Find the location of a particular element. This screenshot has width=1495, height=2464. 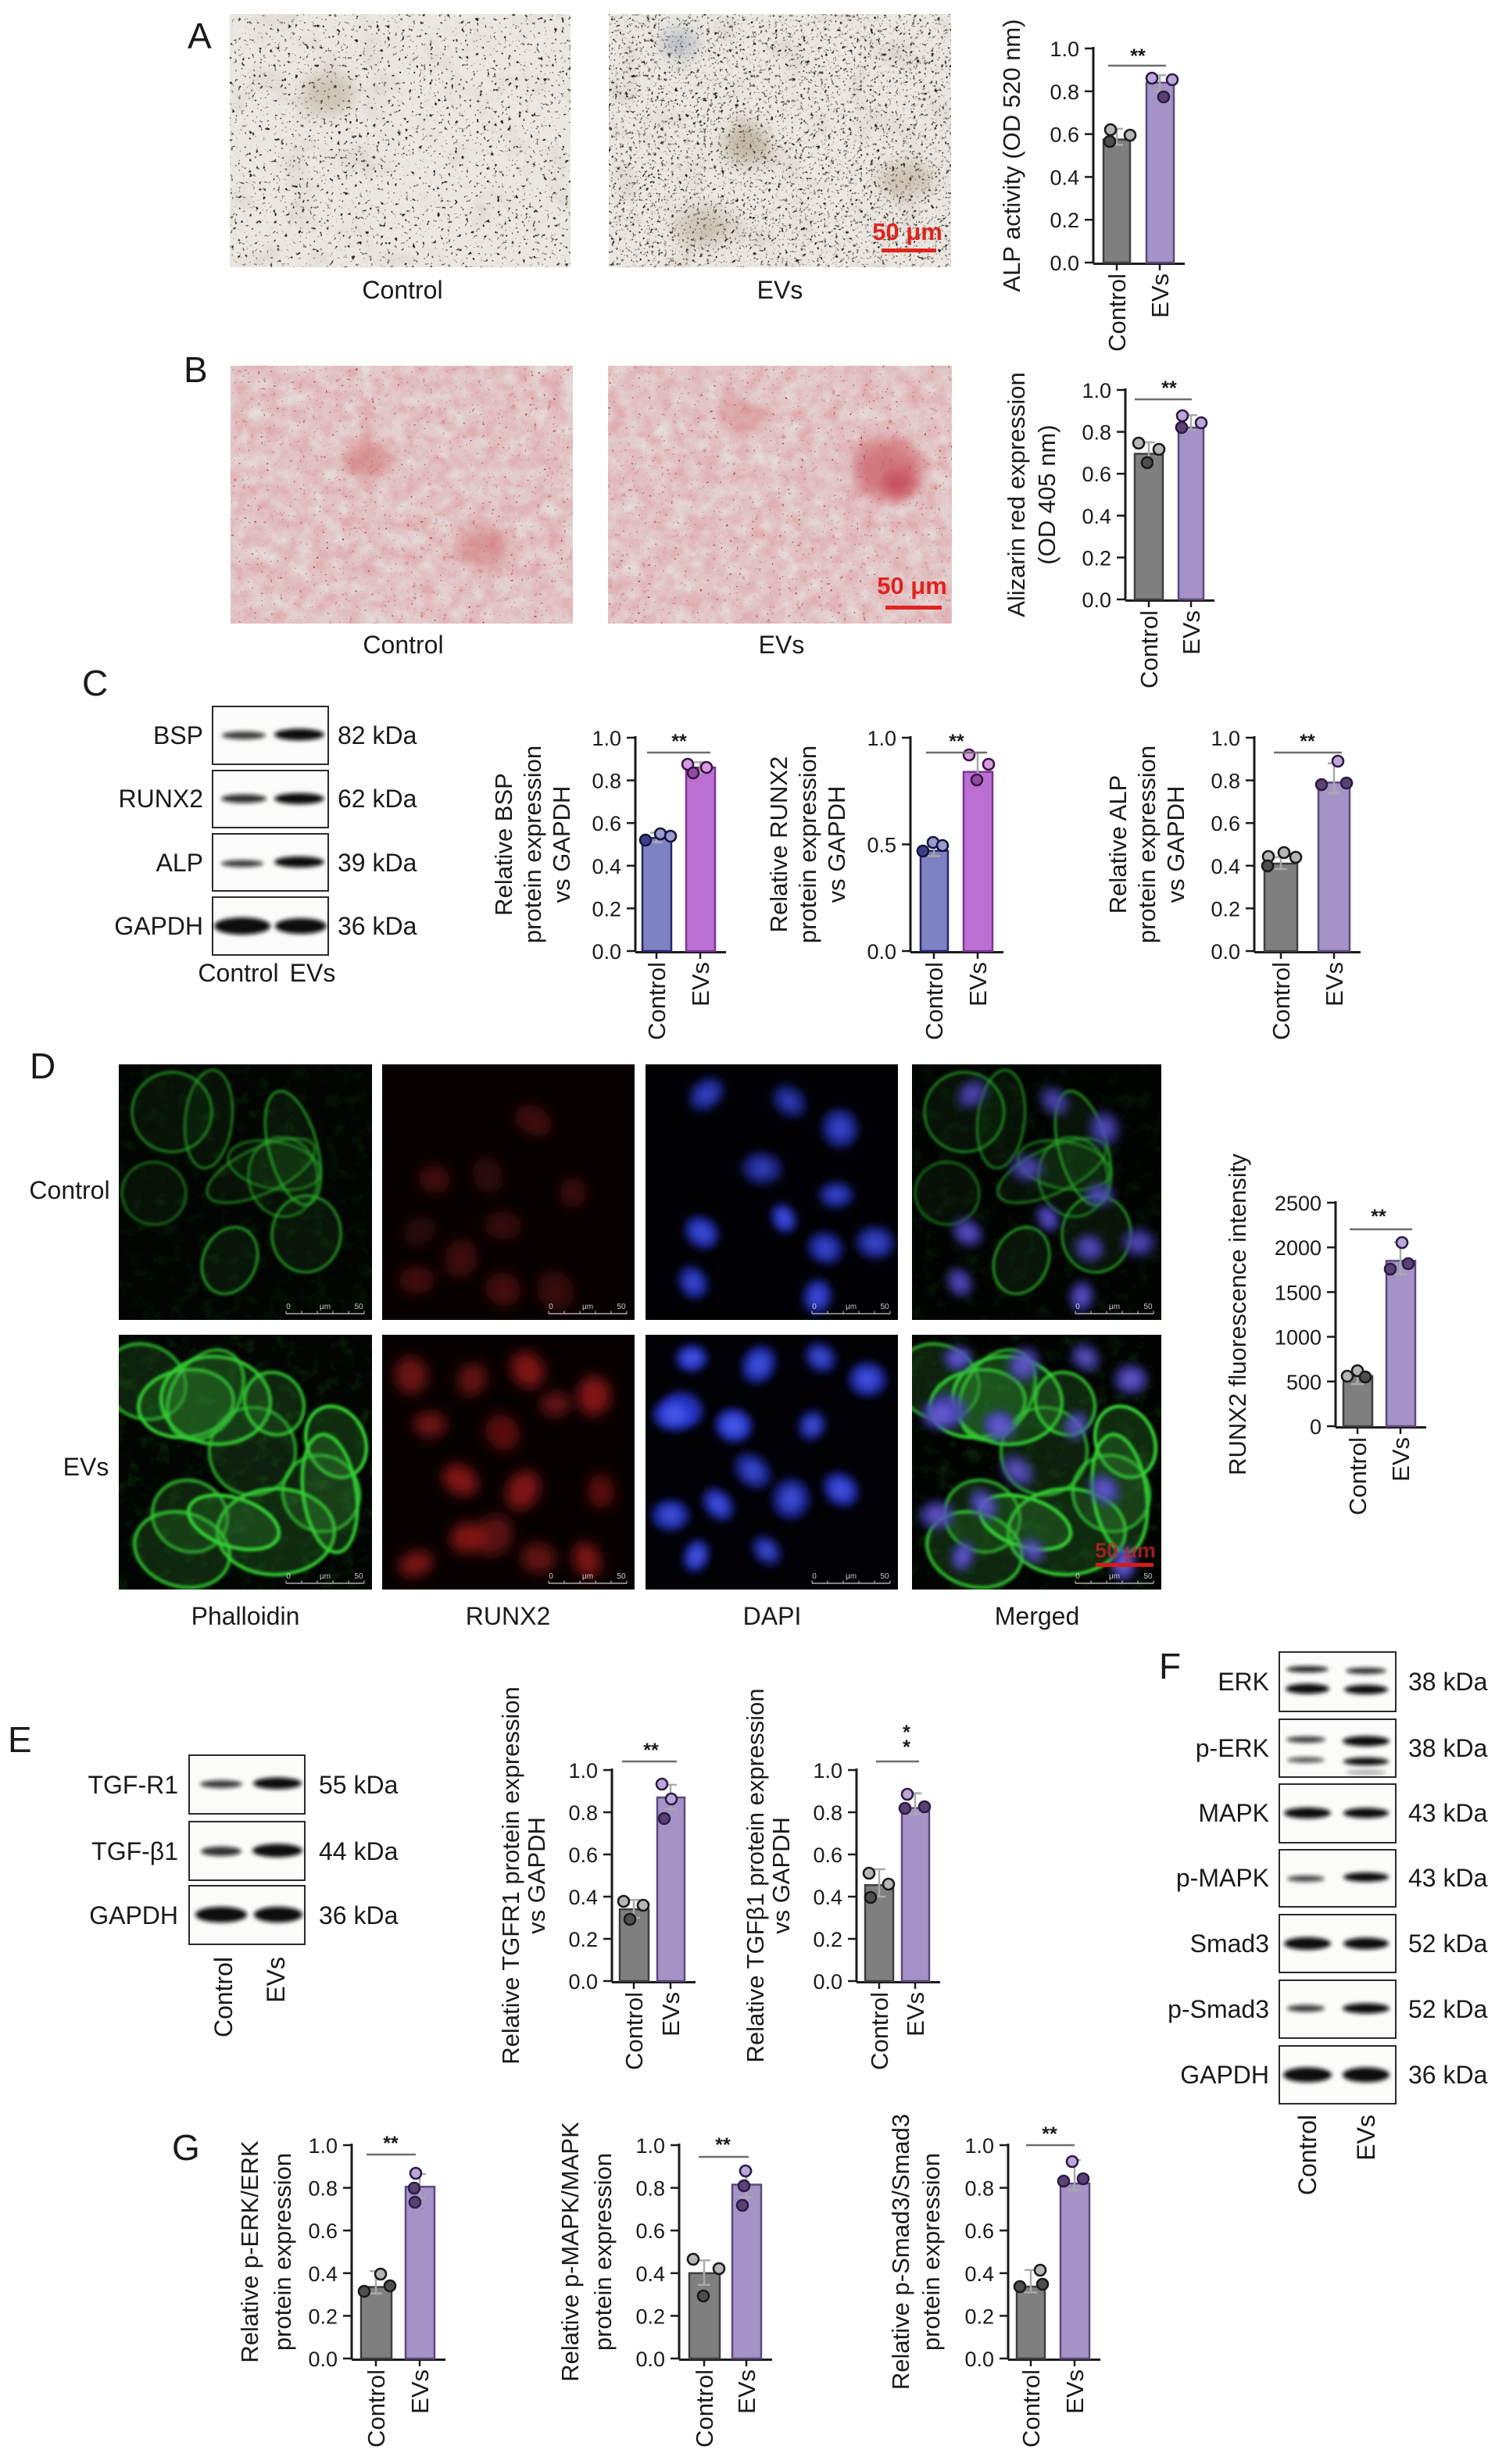

svg-text: GAPDH is located at coordinates (1224, 2075).